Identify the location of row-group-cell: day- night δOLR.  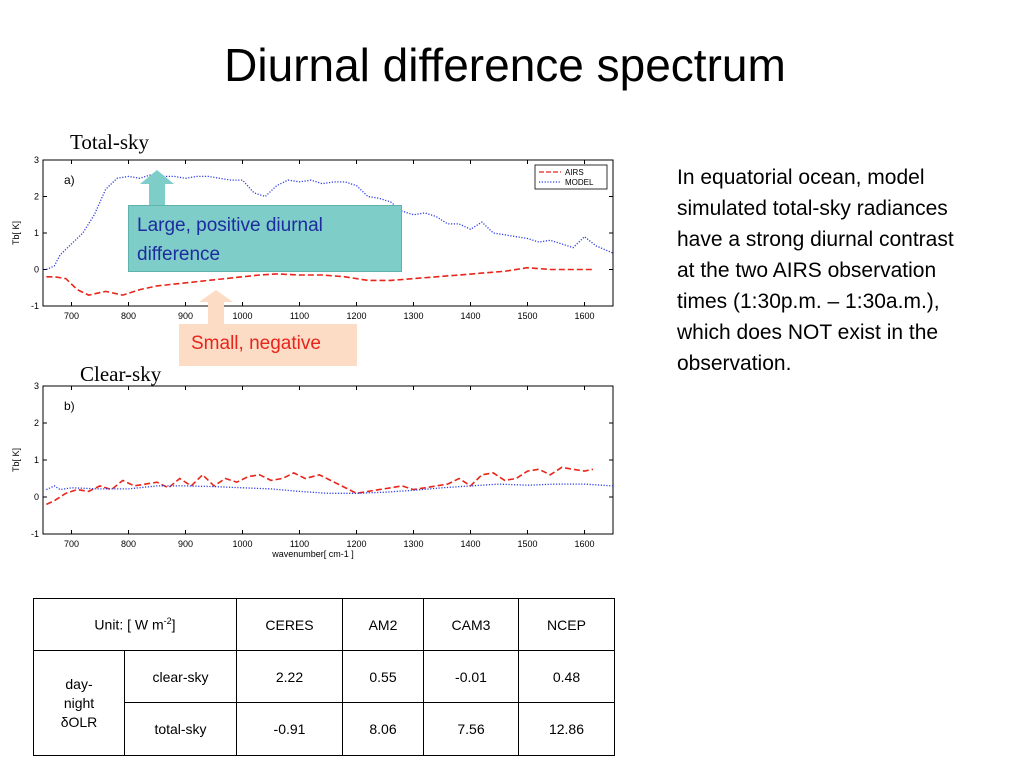
(79, 703).